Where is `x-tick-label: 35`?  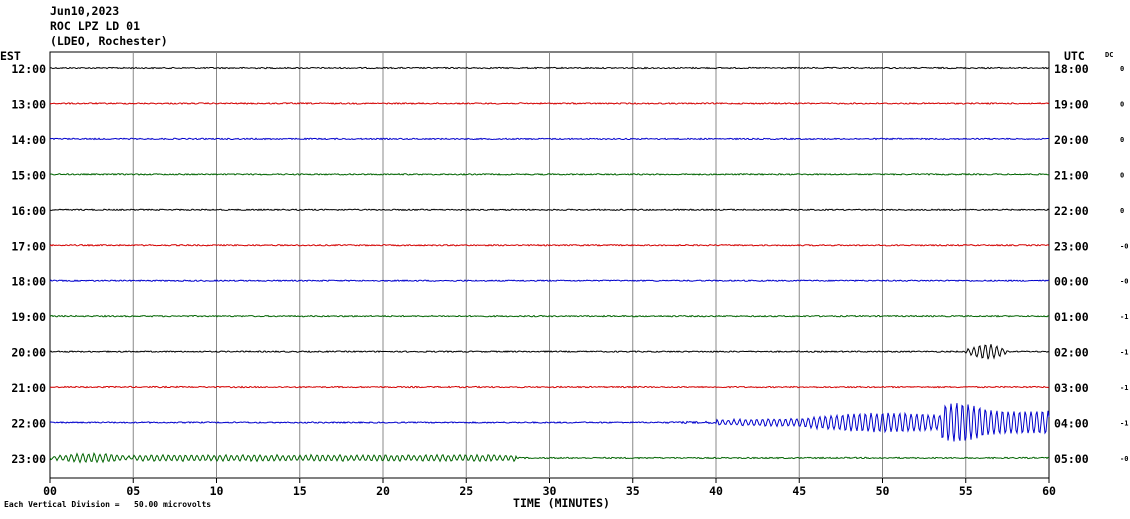
x-tick-label: 35 is located at coordinates (633, 491).